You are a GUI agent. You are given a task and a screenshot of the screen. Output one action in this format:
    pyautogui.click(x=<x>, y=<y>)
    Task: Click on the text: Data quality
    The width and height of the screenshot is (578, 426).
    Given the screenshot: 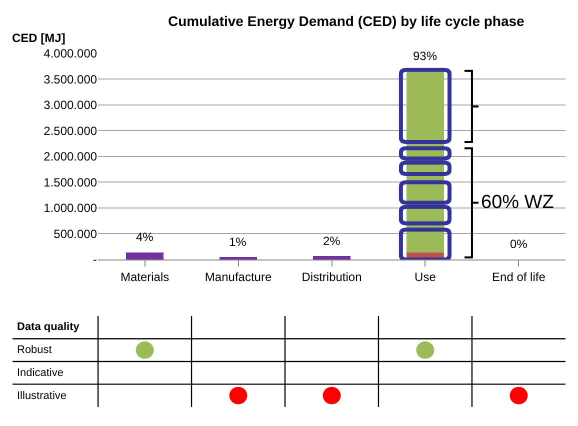 What is the action you would take?
    pyautogui.click(x=48, y=327)
    